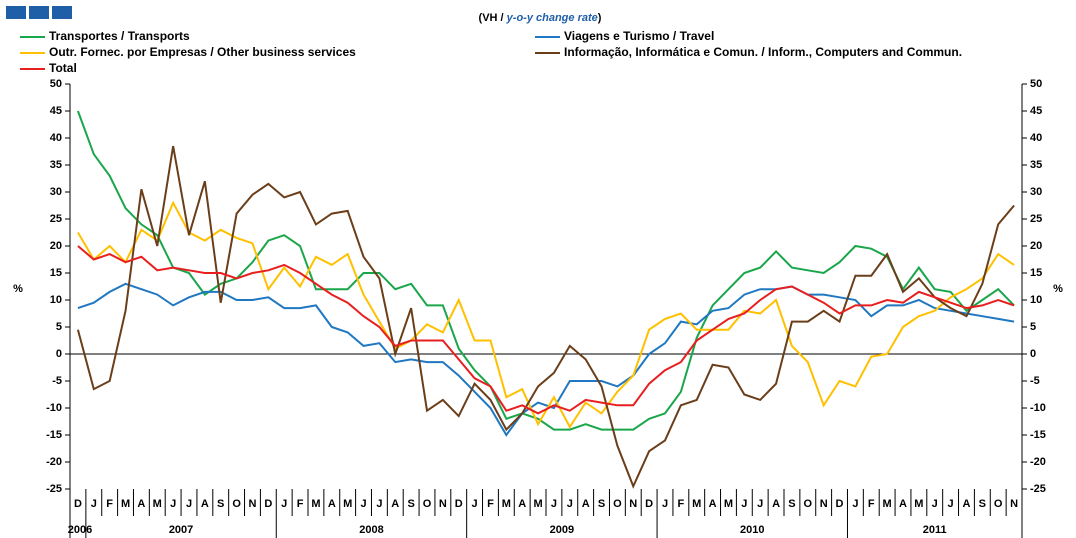 The height and width of the screenshot is (538, 1076). I want to click on y-tick-label: -5, so click(57, 381).